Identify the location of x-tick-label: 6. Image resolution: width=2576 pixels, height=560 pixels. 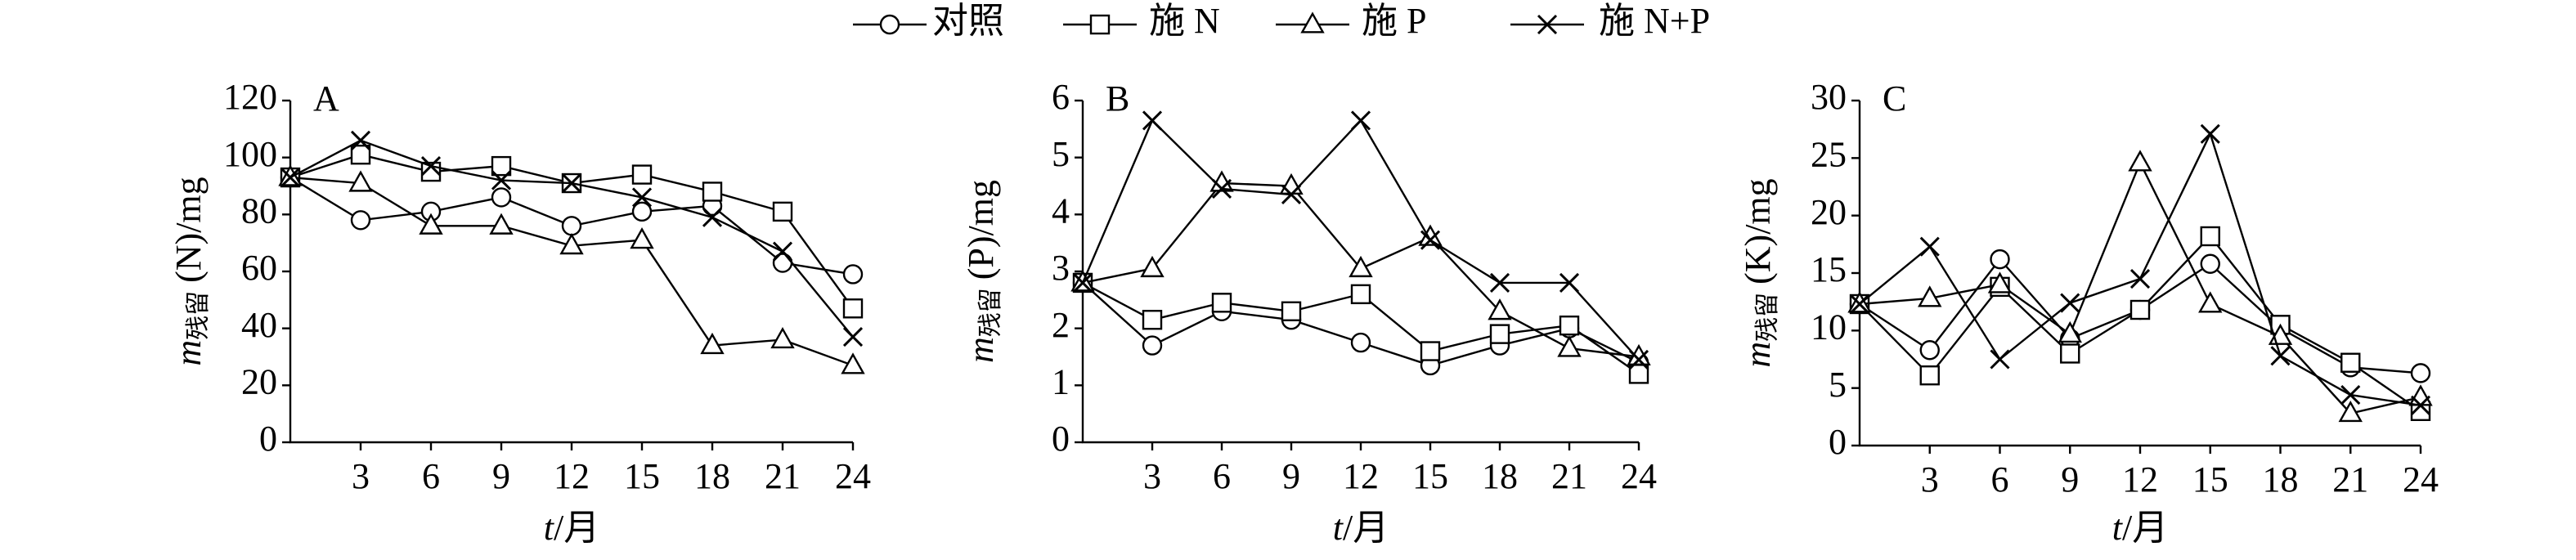
(2000, 479).